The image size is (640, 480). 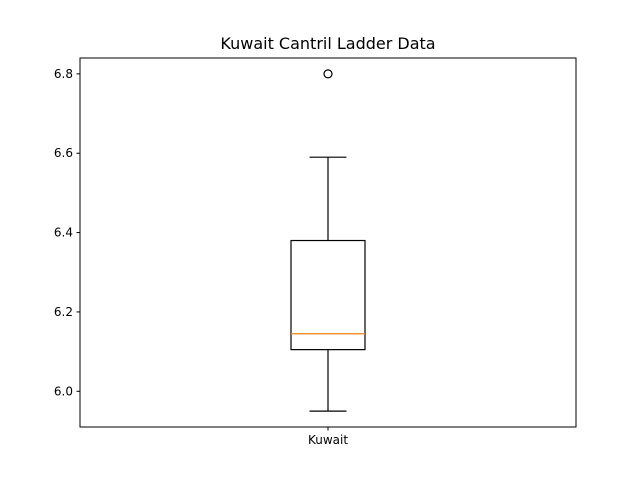 I want to click on y-tick-label: 6.4, so click(x=63, y=233).